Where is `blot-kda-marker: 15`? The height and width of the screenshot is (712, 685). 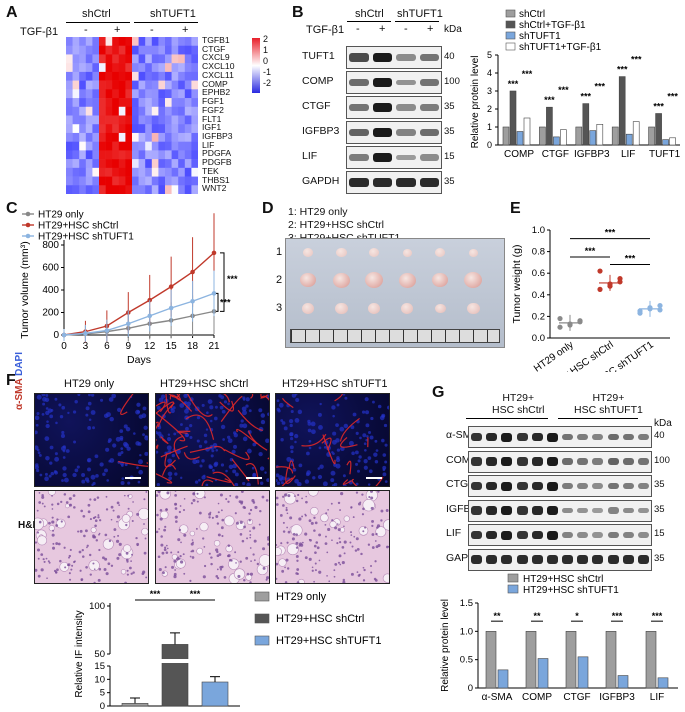 blot-kda-marker: 15 is located at coordinates (449, 156).